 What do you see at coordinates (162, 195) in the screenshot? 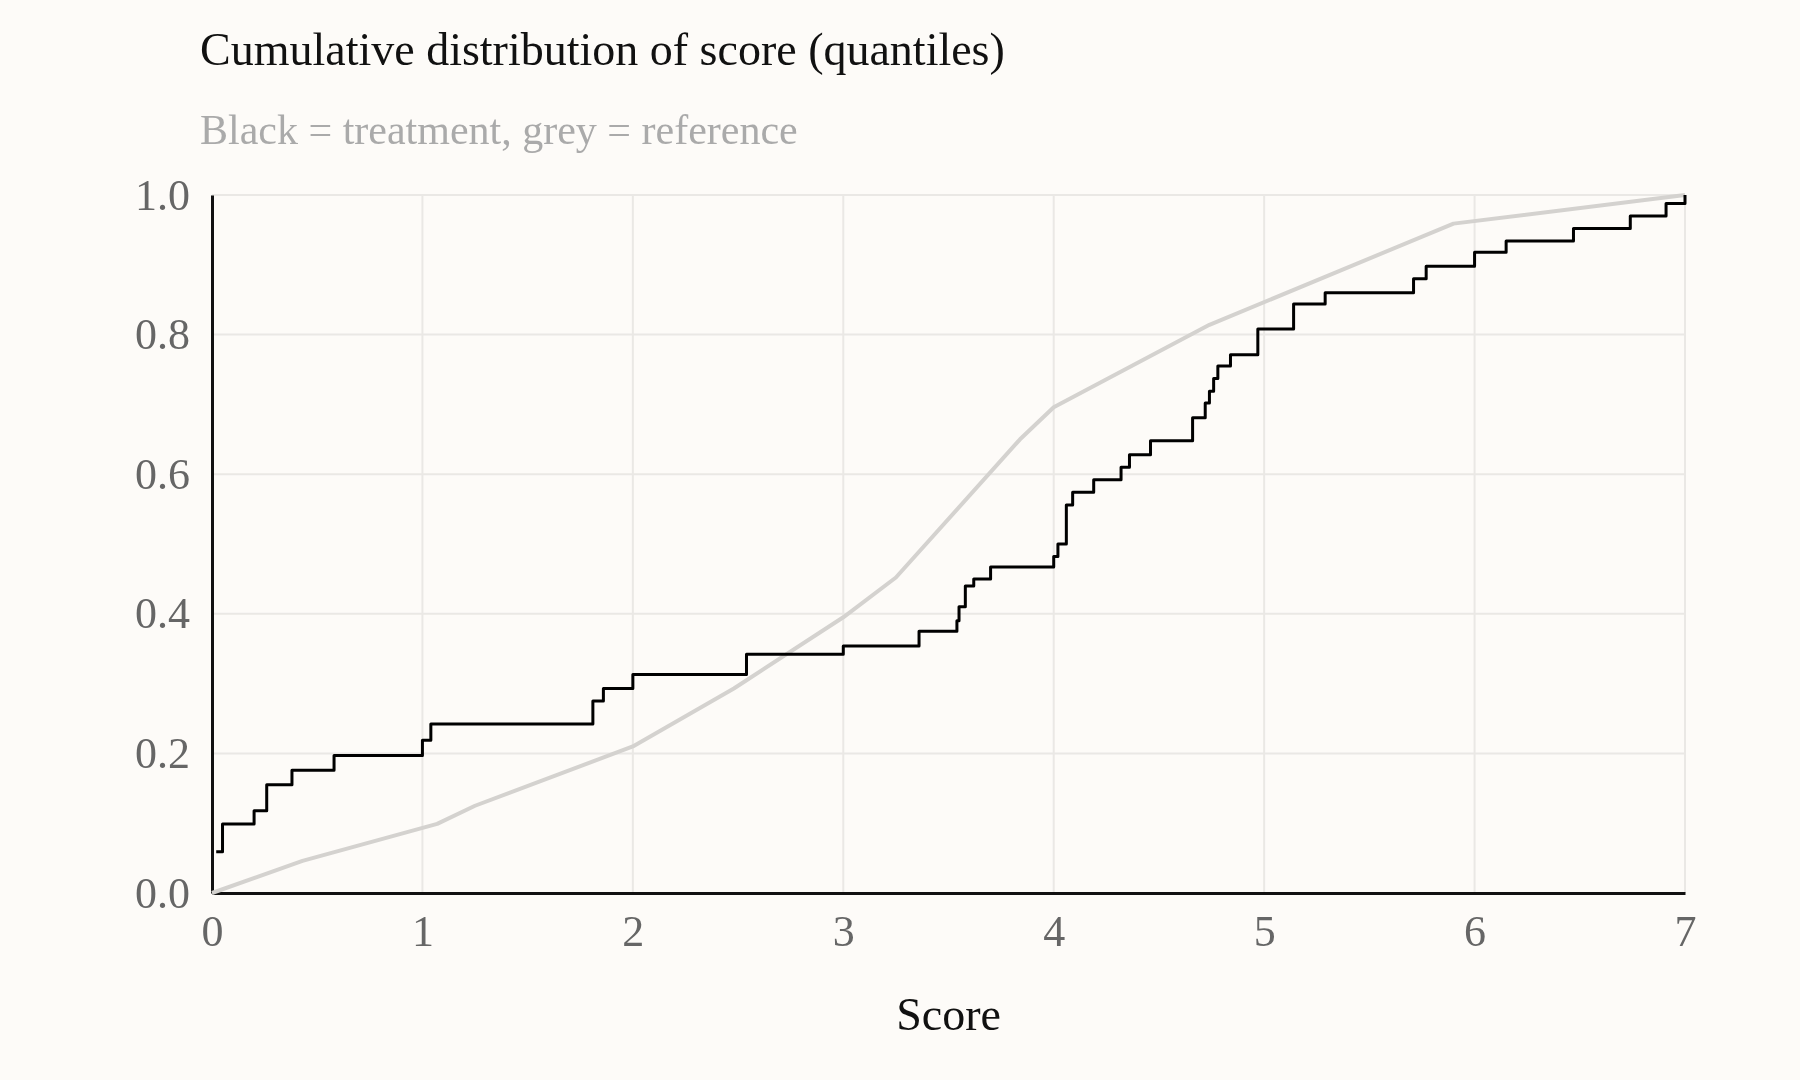
I see `y-tick-label: 1.0` at bounding box center [162, 195].